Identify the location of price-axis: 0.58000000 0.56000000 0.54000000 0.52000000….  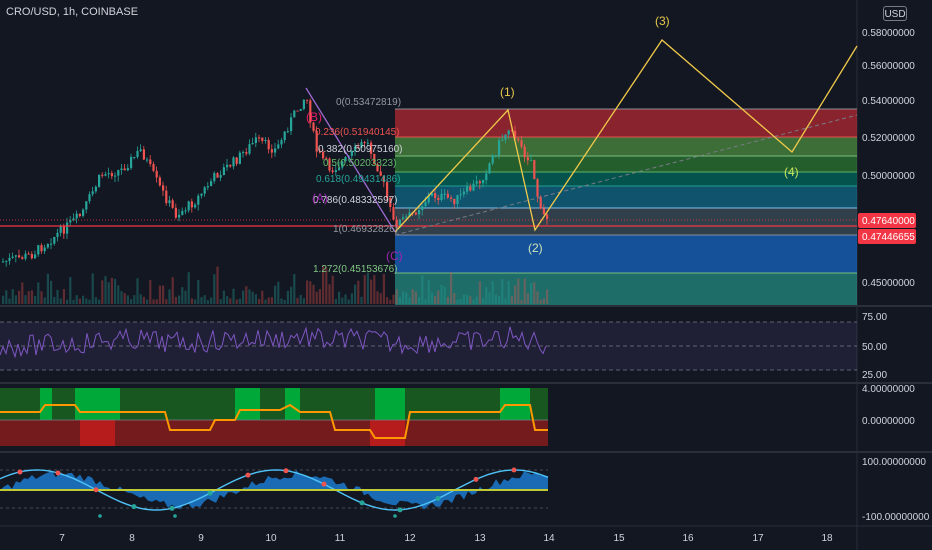
(888, 158).